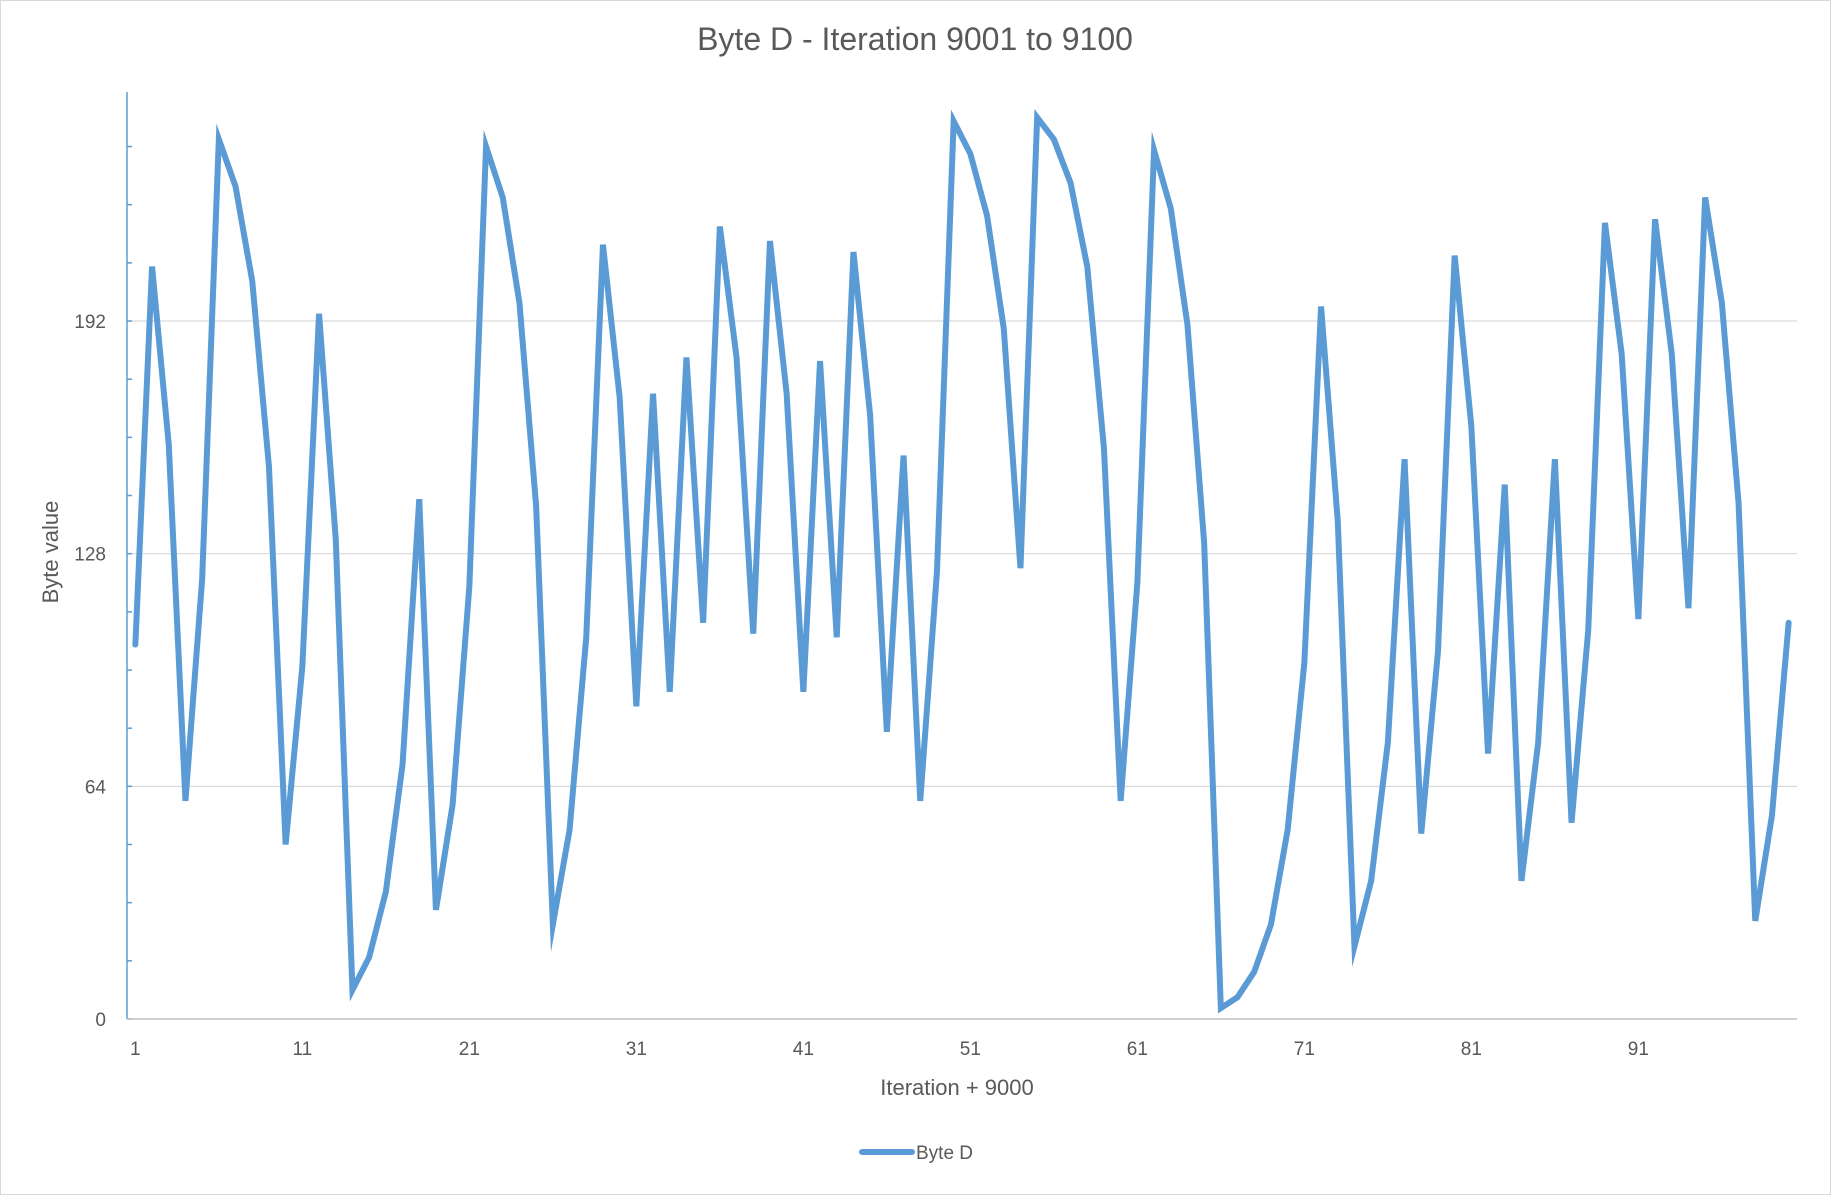 This screenshot has height=1195, width=1831. Describe the element at coordinates (636, 1049) in the screenshot. I see `x-tick-label-31: 31` at that location.